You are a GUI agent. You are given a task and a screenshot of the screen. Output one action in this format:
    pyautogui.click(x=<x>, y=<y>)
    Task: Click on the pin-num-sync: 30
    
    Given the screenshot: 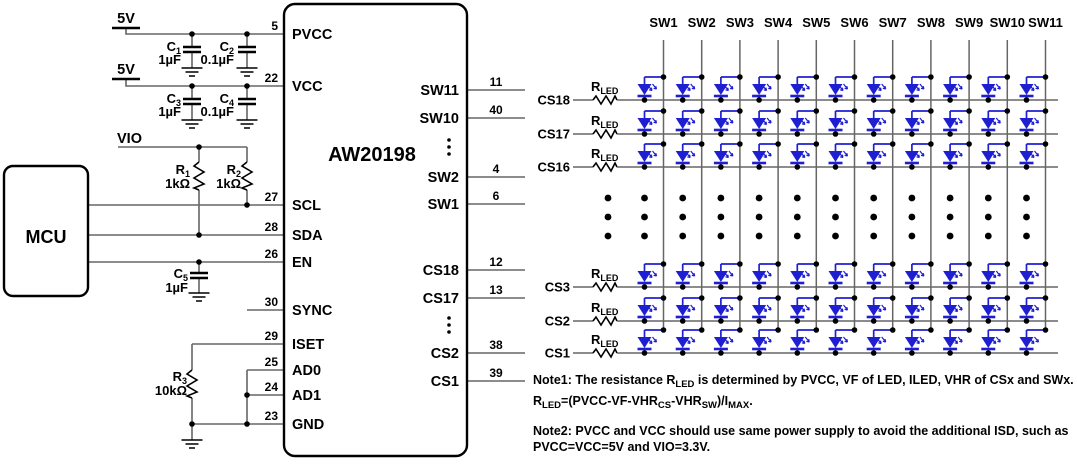 What is the action you would take?
    pyautogui.click(x=272, y=302)
    